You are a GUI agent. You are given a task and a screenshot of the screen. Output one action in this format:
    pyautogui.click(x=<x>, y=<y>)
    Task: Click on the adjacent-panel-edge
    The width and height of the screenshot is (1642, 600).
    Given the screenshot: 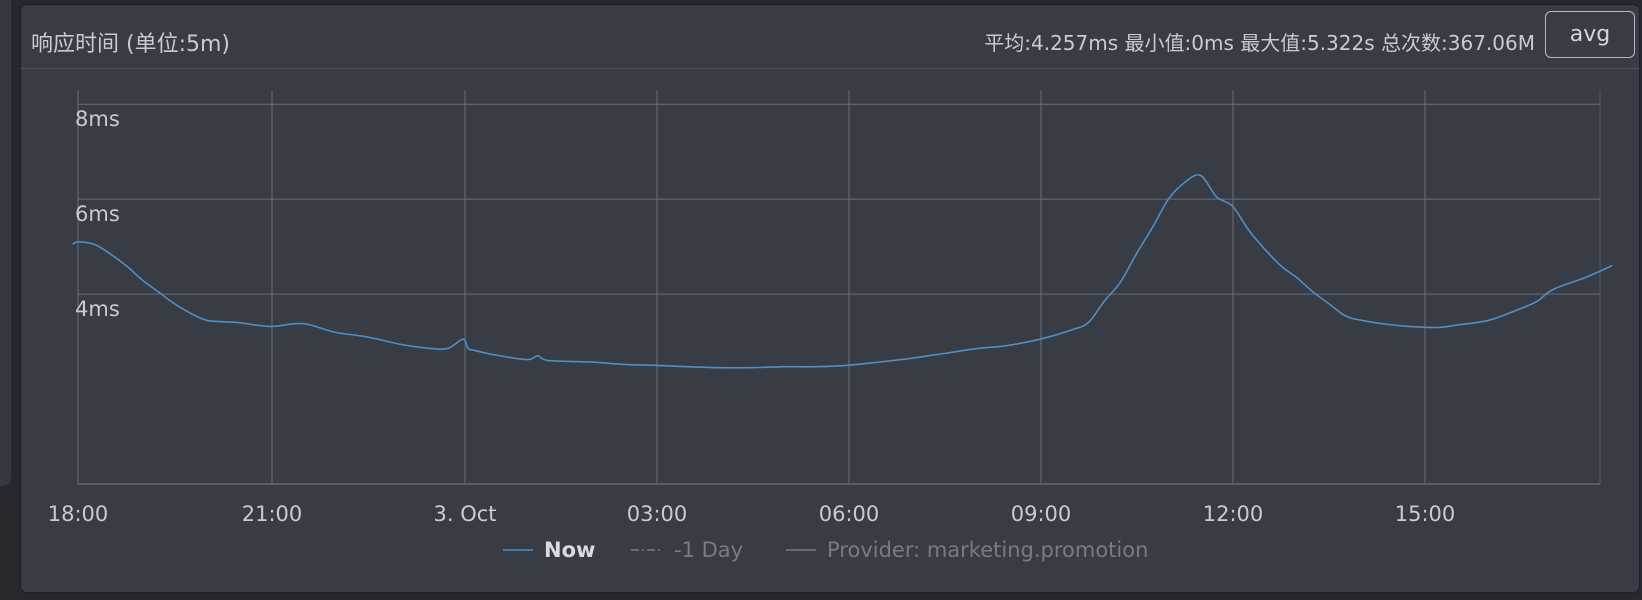 What is the action you would take?
    pyautogui.click(x=5, y=243)
    